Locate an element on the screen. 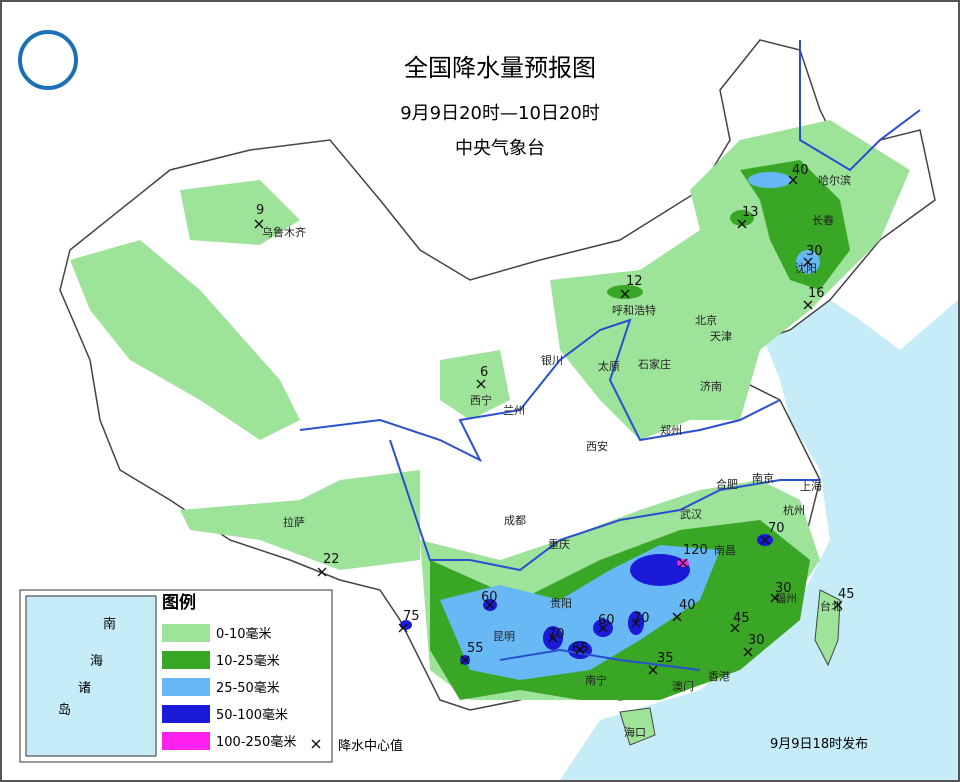 The height and width of the screenshot is (782, 960). legend-title: 图例 is located at coordinates (179, 602).